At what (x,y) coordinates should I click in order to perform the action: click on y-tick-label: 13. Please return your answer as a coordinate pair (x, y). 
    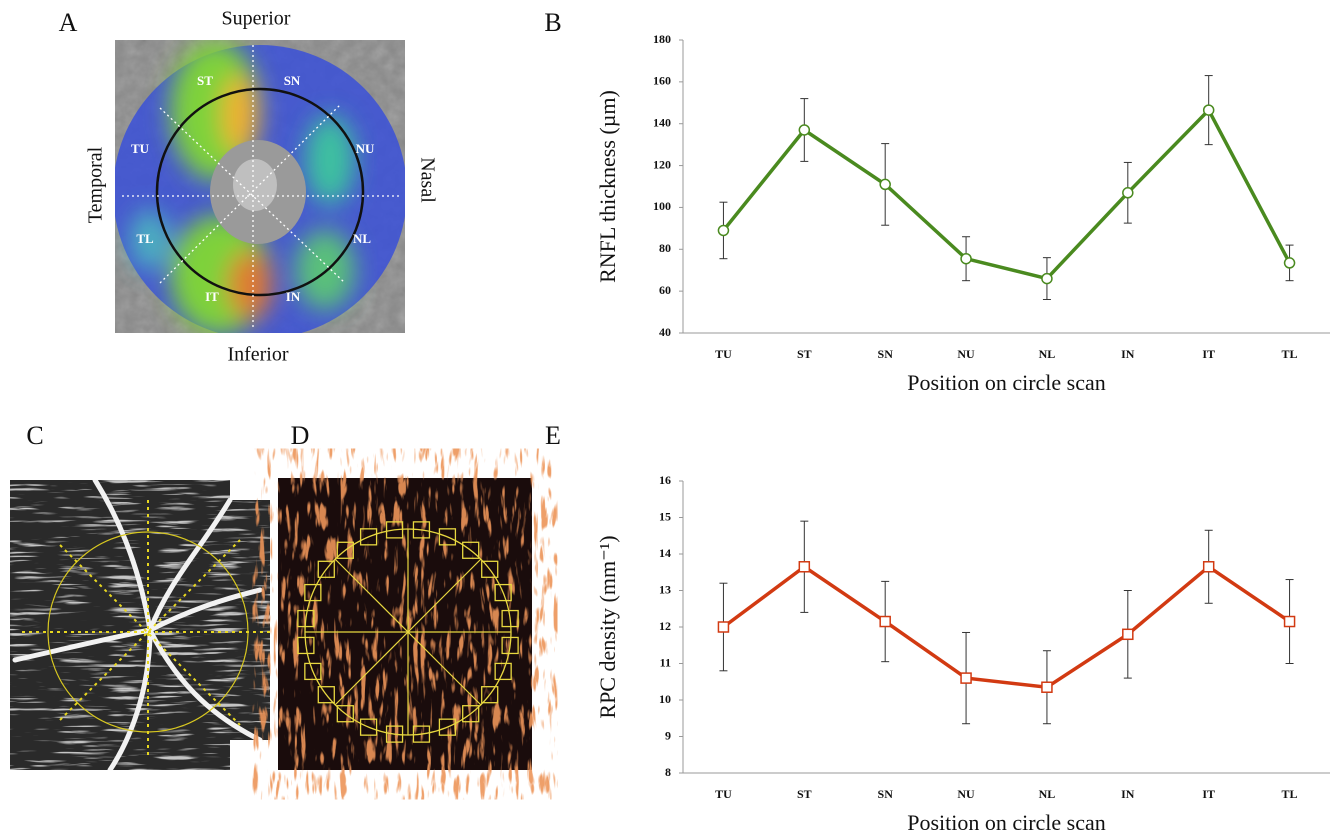
    Looking at the image, I should click on (665, 589).